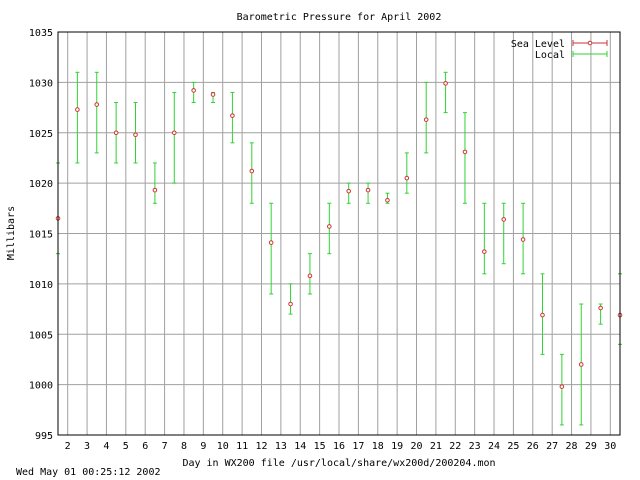  What do you see at coordinates (44, 436) in the screenshot?
I see `y-tick-label: 995` at bounding box center [44, 436].